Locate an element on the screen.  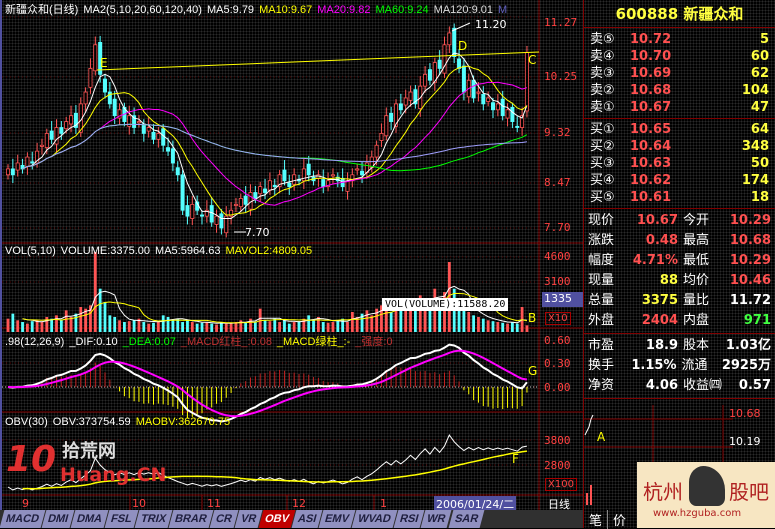
stat-label: 量比 is located at coordinates (696, 300).